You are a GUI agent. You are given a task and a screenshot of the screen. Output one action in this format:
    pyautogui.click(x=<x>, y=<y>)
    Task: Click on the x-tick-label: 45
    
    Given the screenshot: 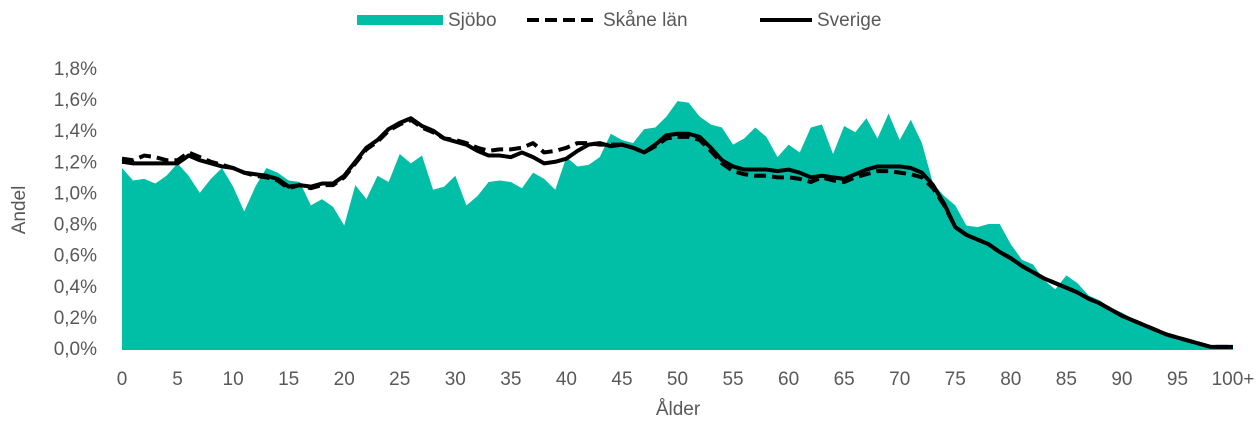 What is the action you would take?
    pyautogui.click(x=621, y=379)
    